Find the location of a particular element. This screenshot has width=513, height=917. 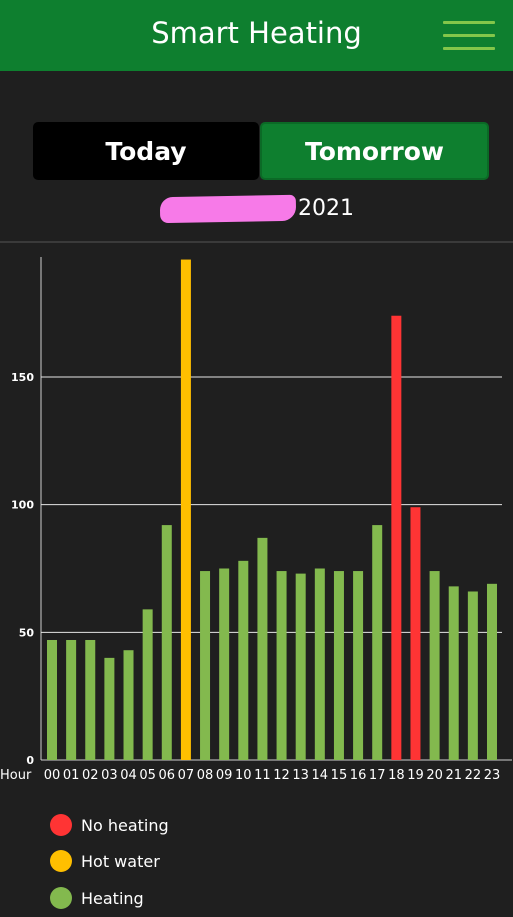

y-tick-label: 100 is located at coordinates (22, 505).